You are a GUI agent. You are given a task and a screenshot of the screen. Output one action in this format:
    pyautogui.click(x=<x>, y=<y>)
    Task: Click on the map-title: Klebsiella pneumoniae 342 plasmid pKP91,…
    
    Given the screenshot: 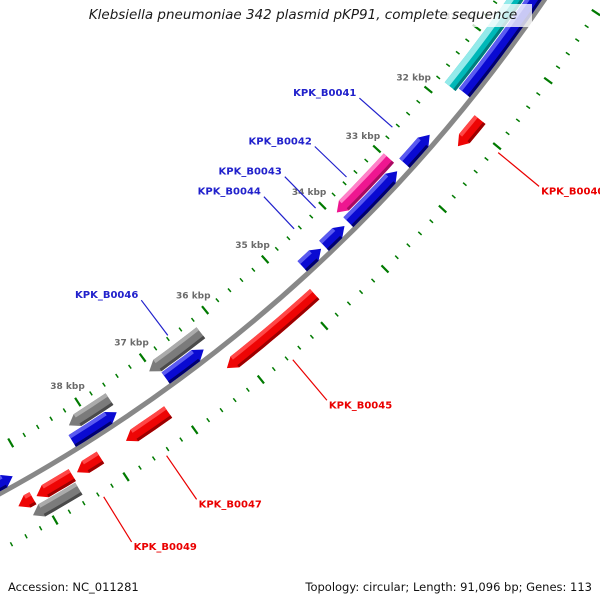 What is the action you would take?
    pyautogui.click(x=303, y=15)
    